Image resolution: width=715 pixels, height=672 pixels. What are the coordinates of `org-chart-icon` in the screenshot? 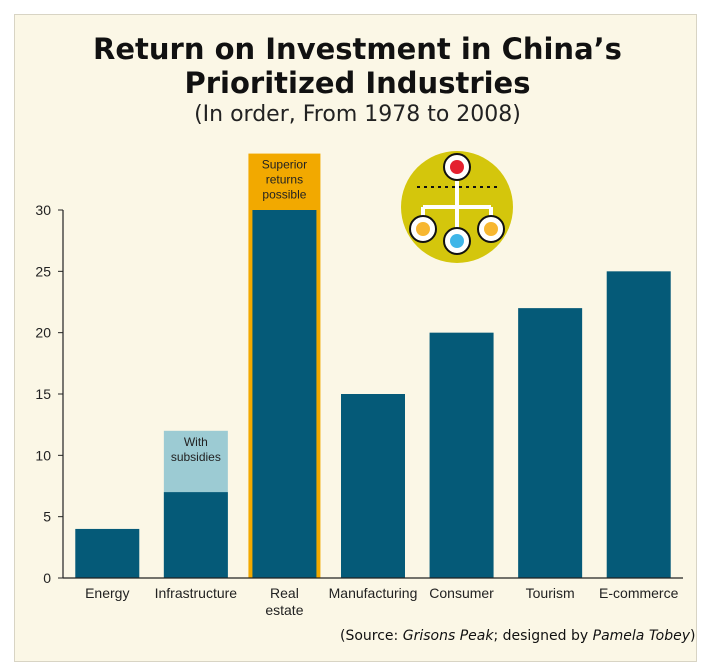 It's located at (457, 207).